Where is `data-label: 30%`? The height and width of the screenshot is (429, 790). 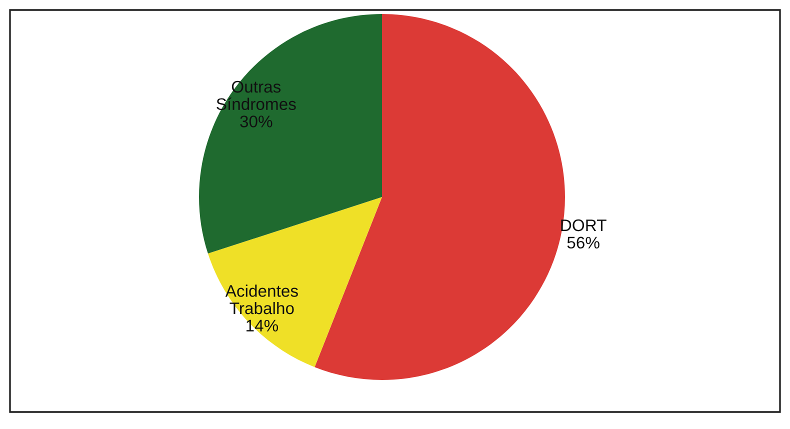 data-label: 30% is located at coordinates (256, 122).